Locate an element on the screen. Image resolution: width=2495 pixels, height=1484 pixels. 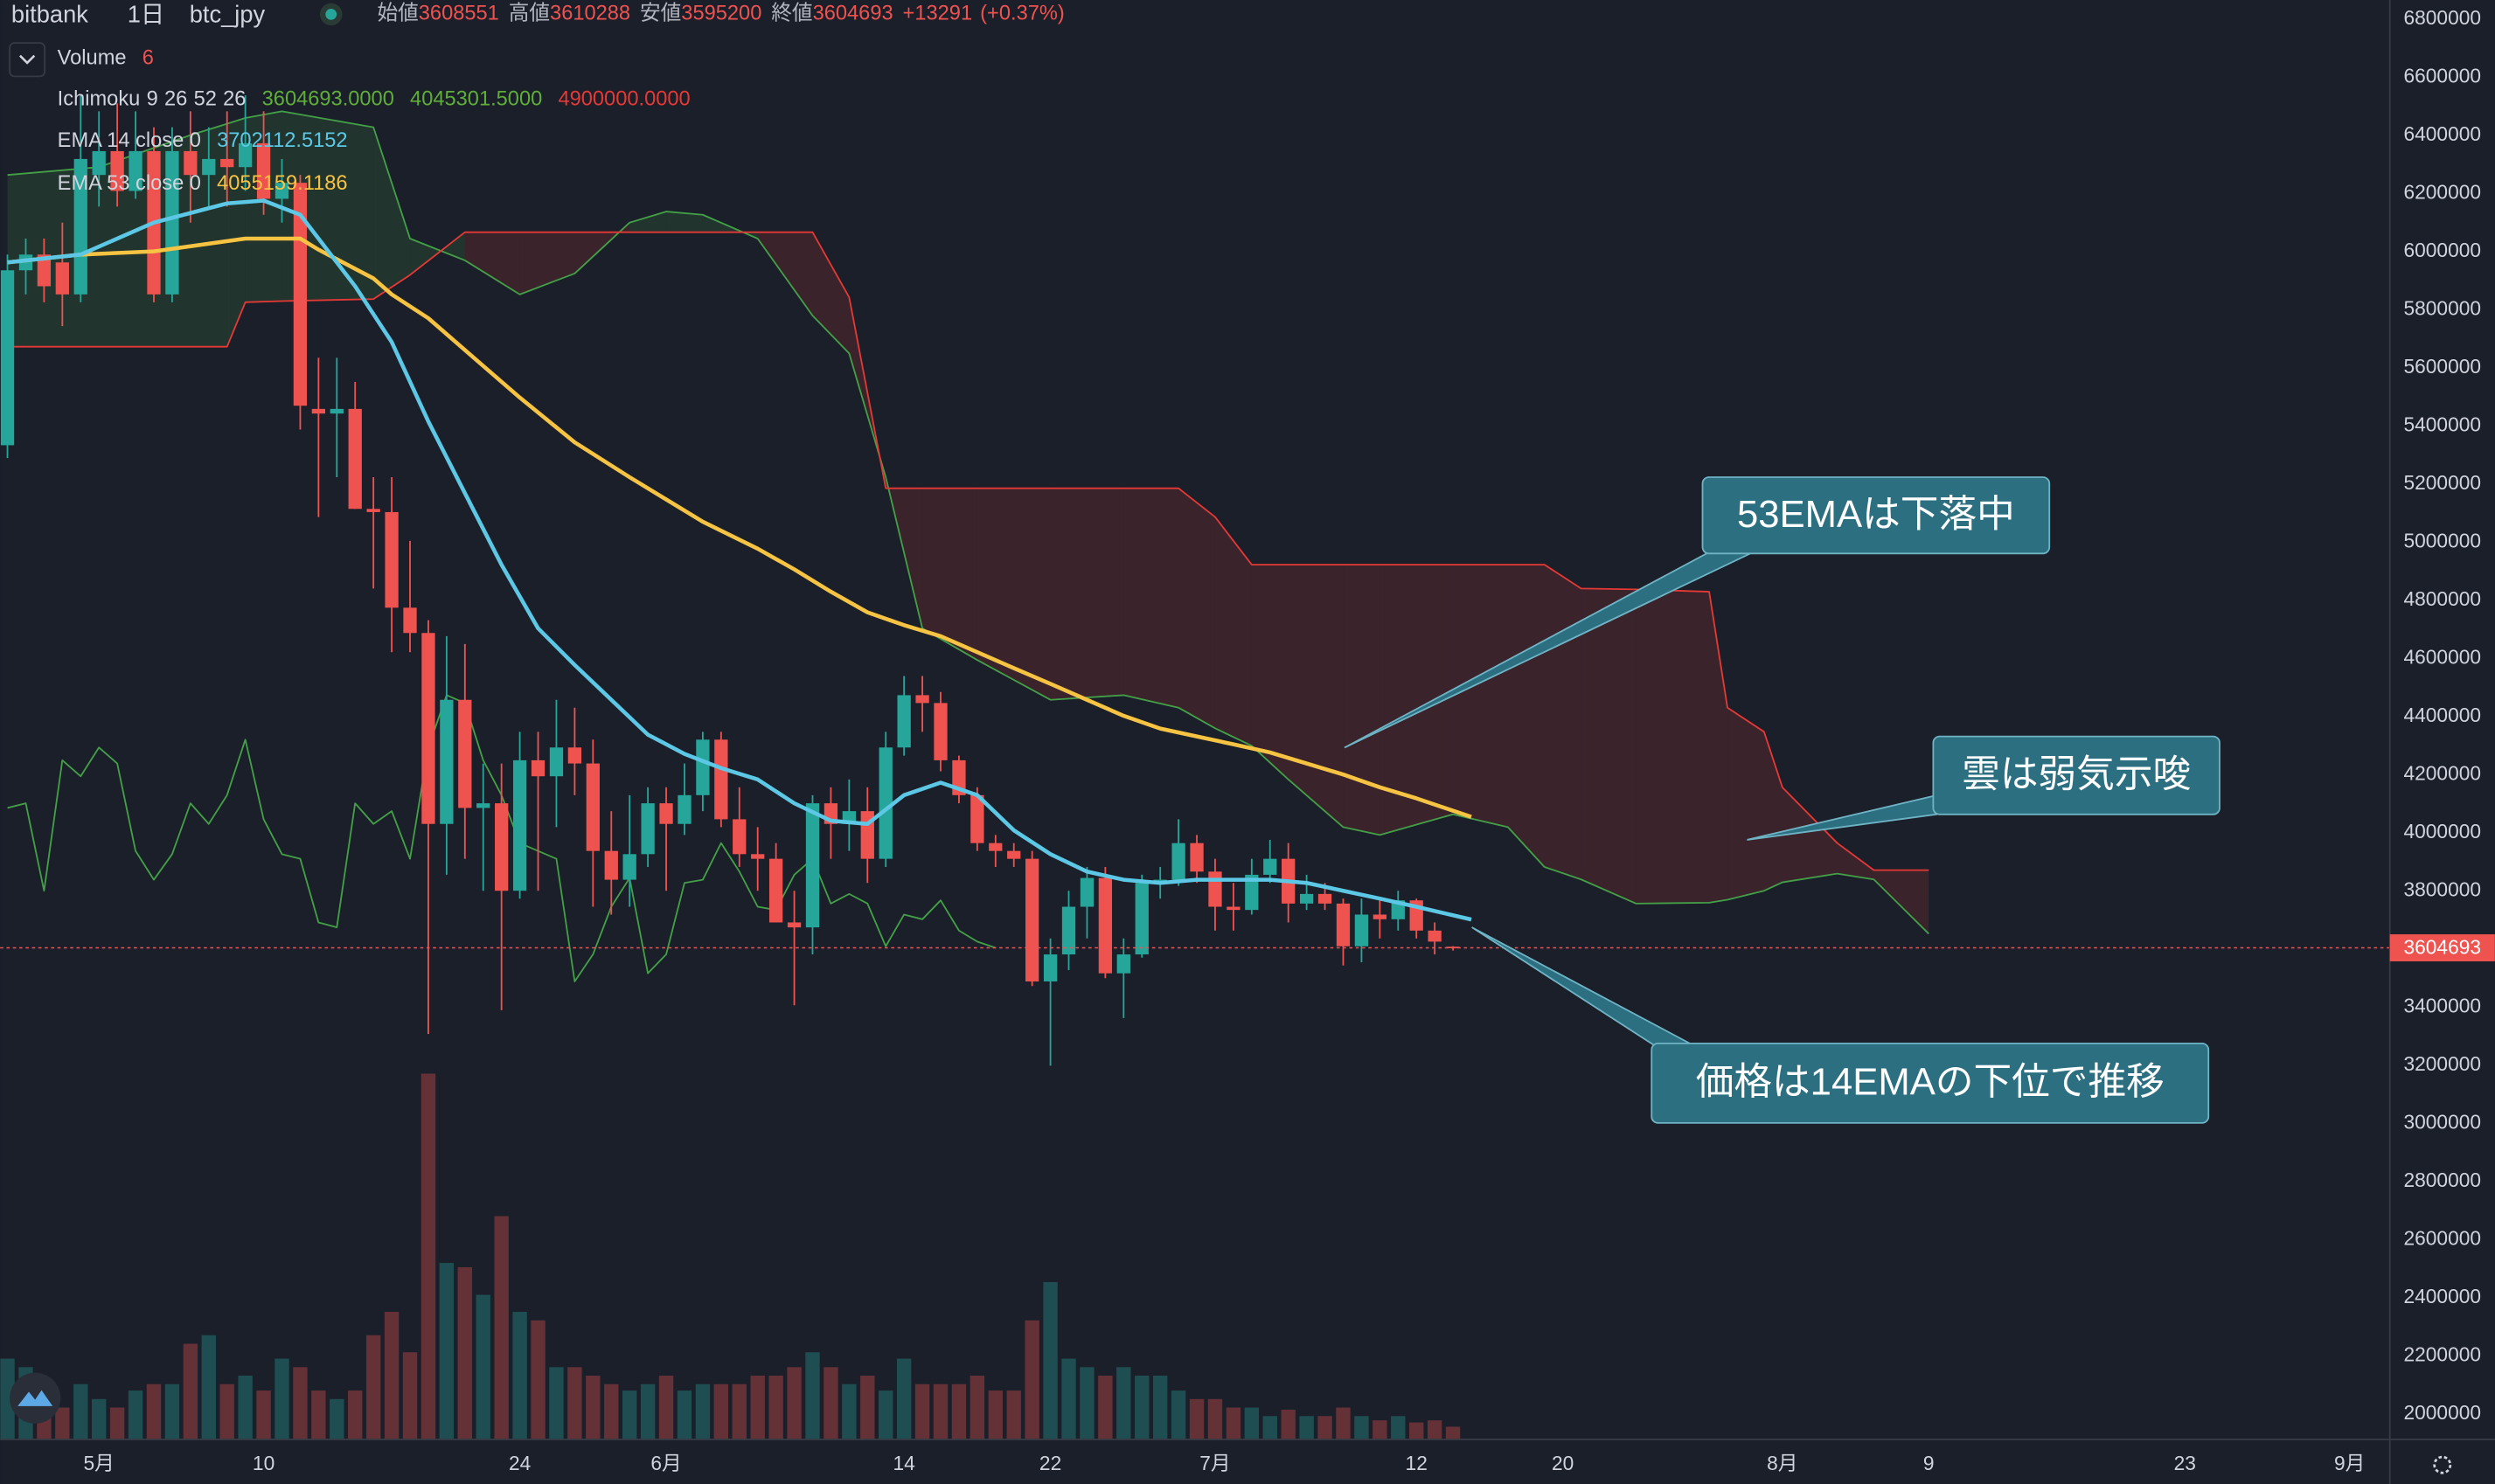
close-label: 終値 is located at coordinates (791, 13).